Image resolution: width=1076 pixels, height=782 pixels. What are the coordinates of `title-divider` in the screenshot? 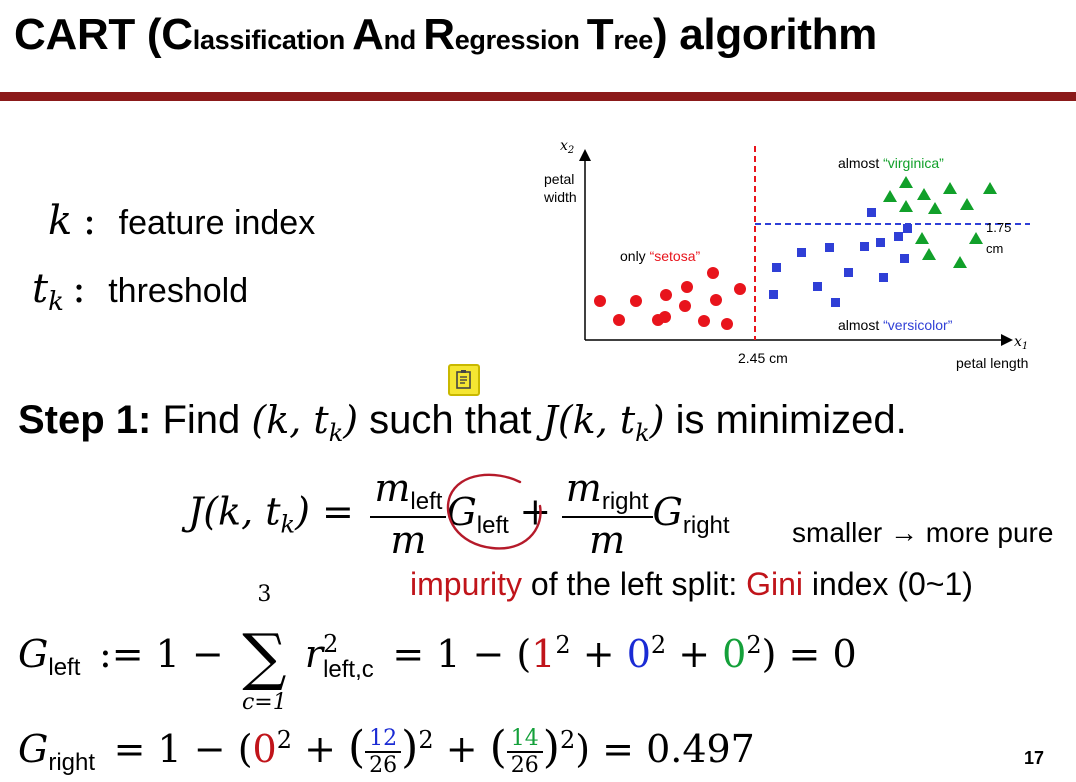 It's located at (538, 96).